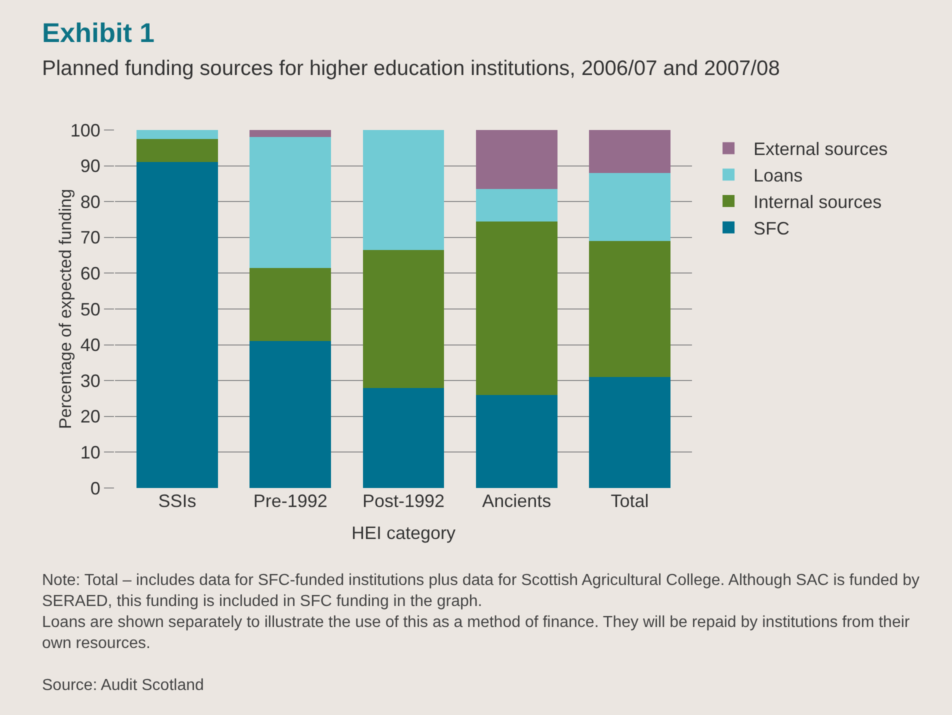 The width and height of the screenshot is (952, 715). What do you see at coordinates (90, 166) in the screenshot?
I see `y-tick-label: 90` at bounding box center [90, 166].